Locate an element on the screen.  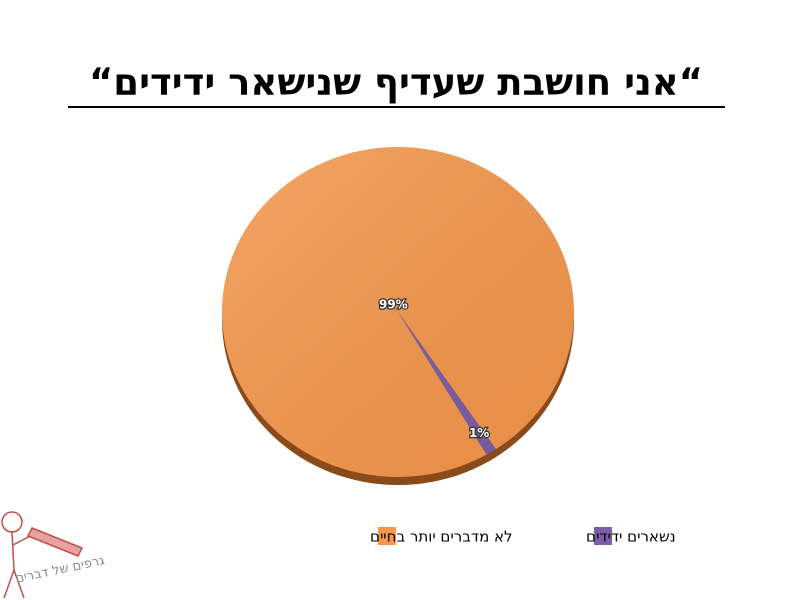
logo-text: גרפים של דברים is located at coordinates (60, 570).